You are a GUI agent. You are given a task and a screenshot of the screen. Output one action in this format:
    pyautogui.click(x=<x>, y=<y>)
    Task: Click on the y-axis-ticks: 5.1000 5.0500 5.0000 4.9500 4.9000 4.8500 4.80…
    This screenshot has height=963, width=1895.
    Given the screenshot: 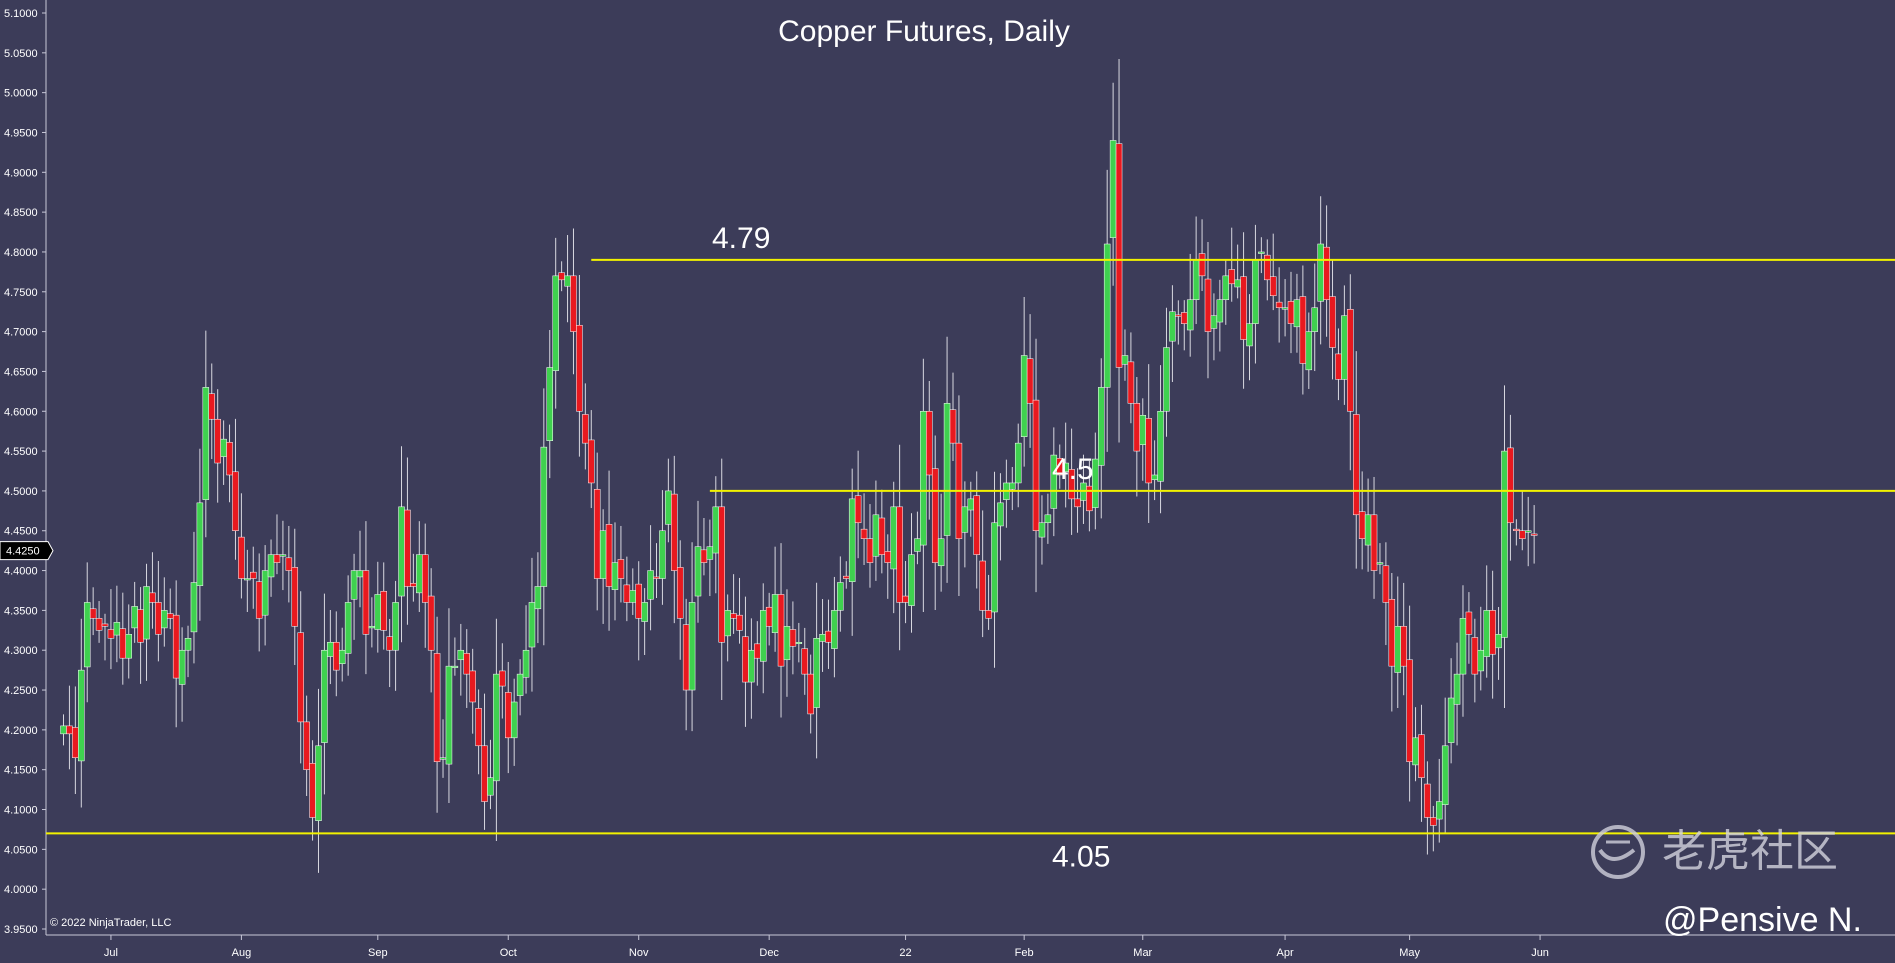 What is the action you would take?
    pyautogui.click(x=25, y=472)
    